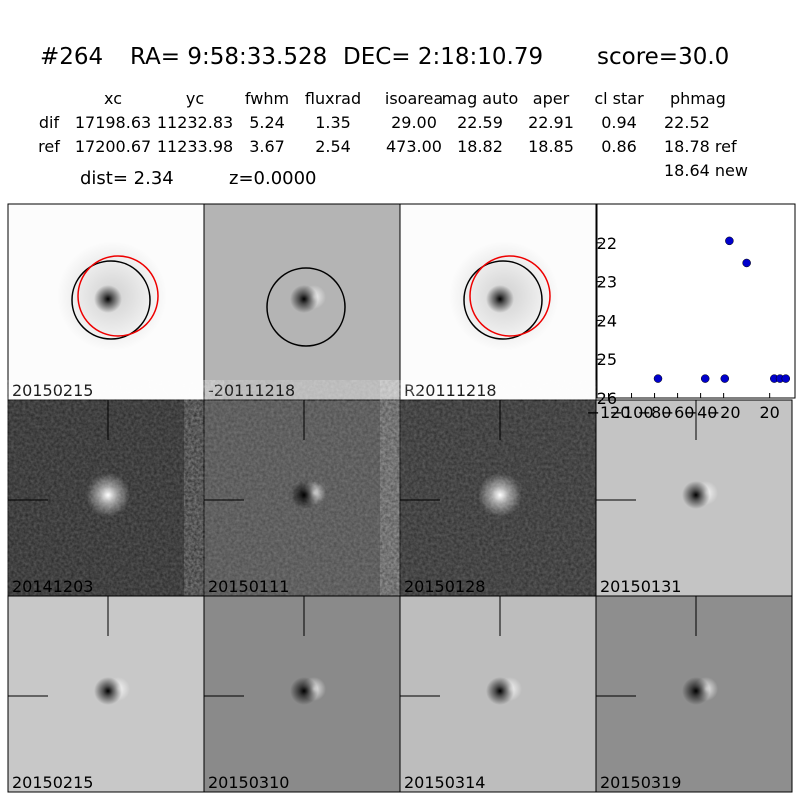 The width and height of the screenshot is (800, 800). I want to click on candidate-id: #264, so click(71, 57).